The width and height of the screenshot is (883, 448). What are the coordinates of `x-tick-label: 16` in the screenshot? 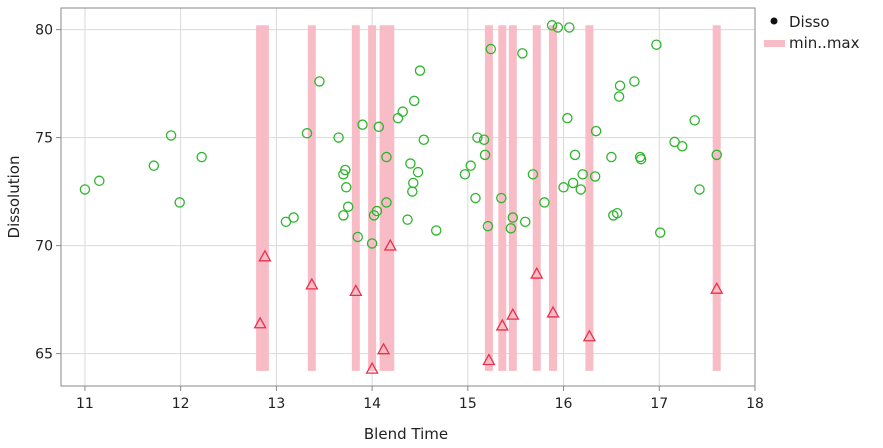 It's located at (564, 404).